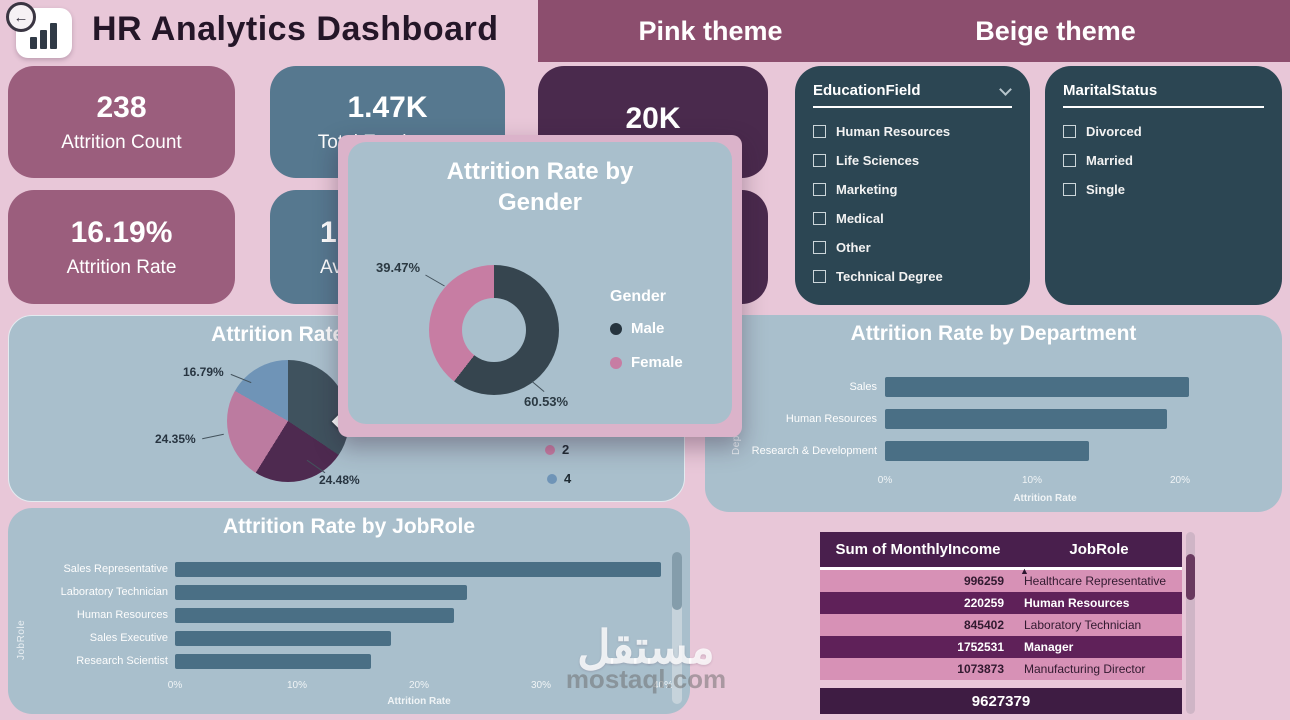 The height and width of the screenshot is (720, 1290). I want to click on chart-title-line1: Attrition Rate by, so click(540, 171).